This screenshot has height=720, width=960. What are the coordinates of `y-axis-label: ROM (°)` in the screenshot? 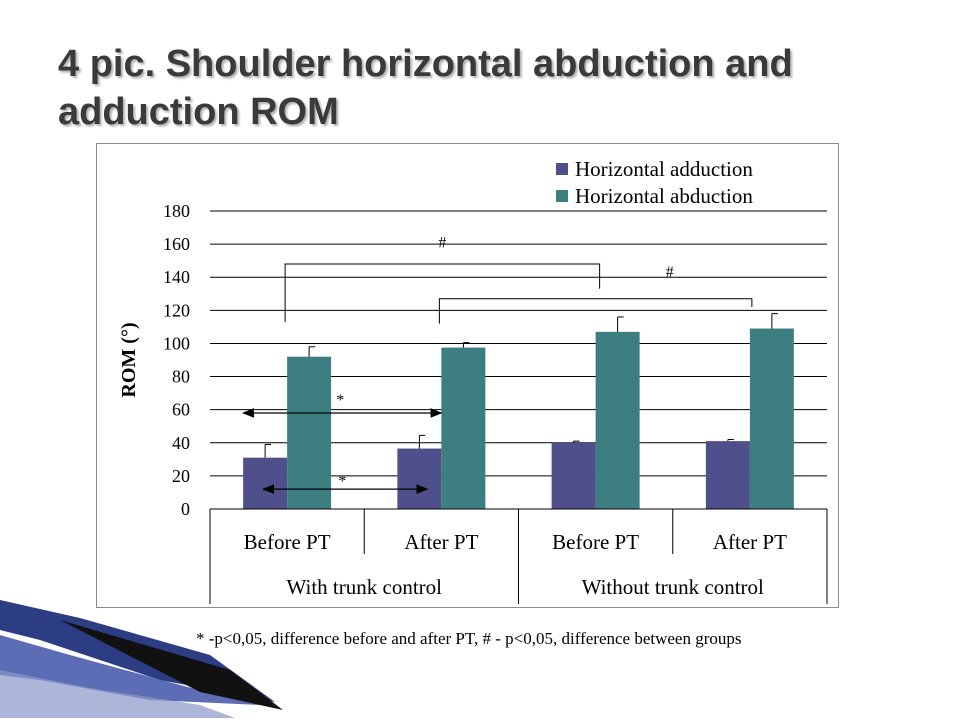 It's located at (129, 359).